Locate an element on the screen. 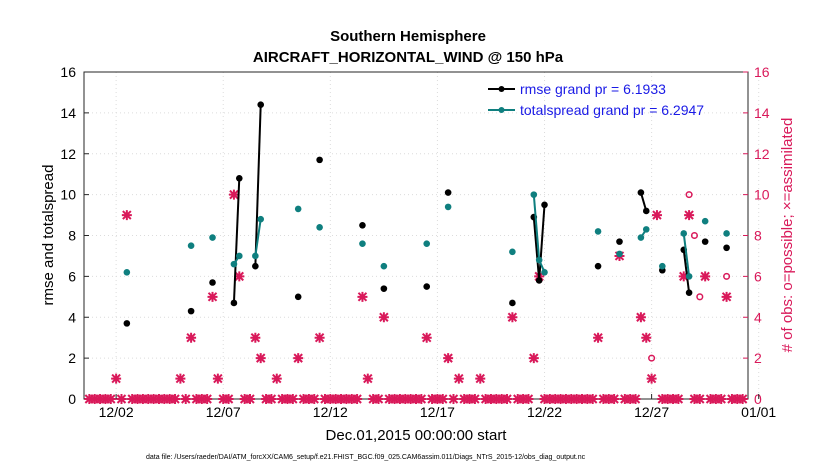 Image resolution: width=830 pixels, height=470 pixels. y2-tick-label: 8 is located at coordinates (758, 236).